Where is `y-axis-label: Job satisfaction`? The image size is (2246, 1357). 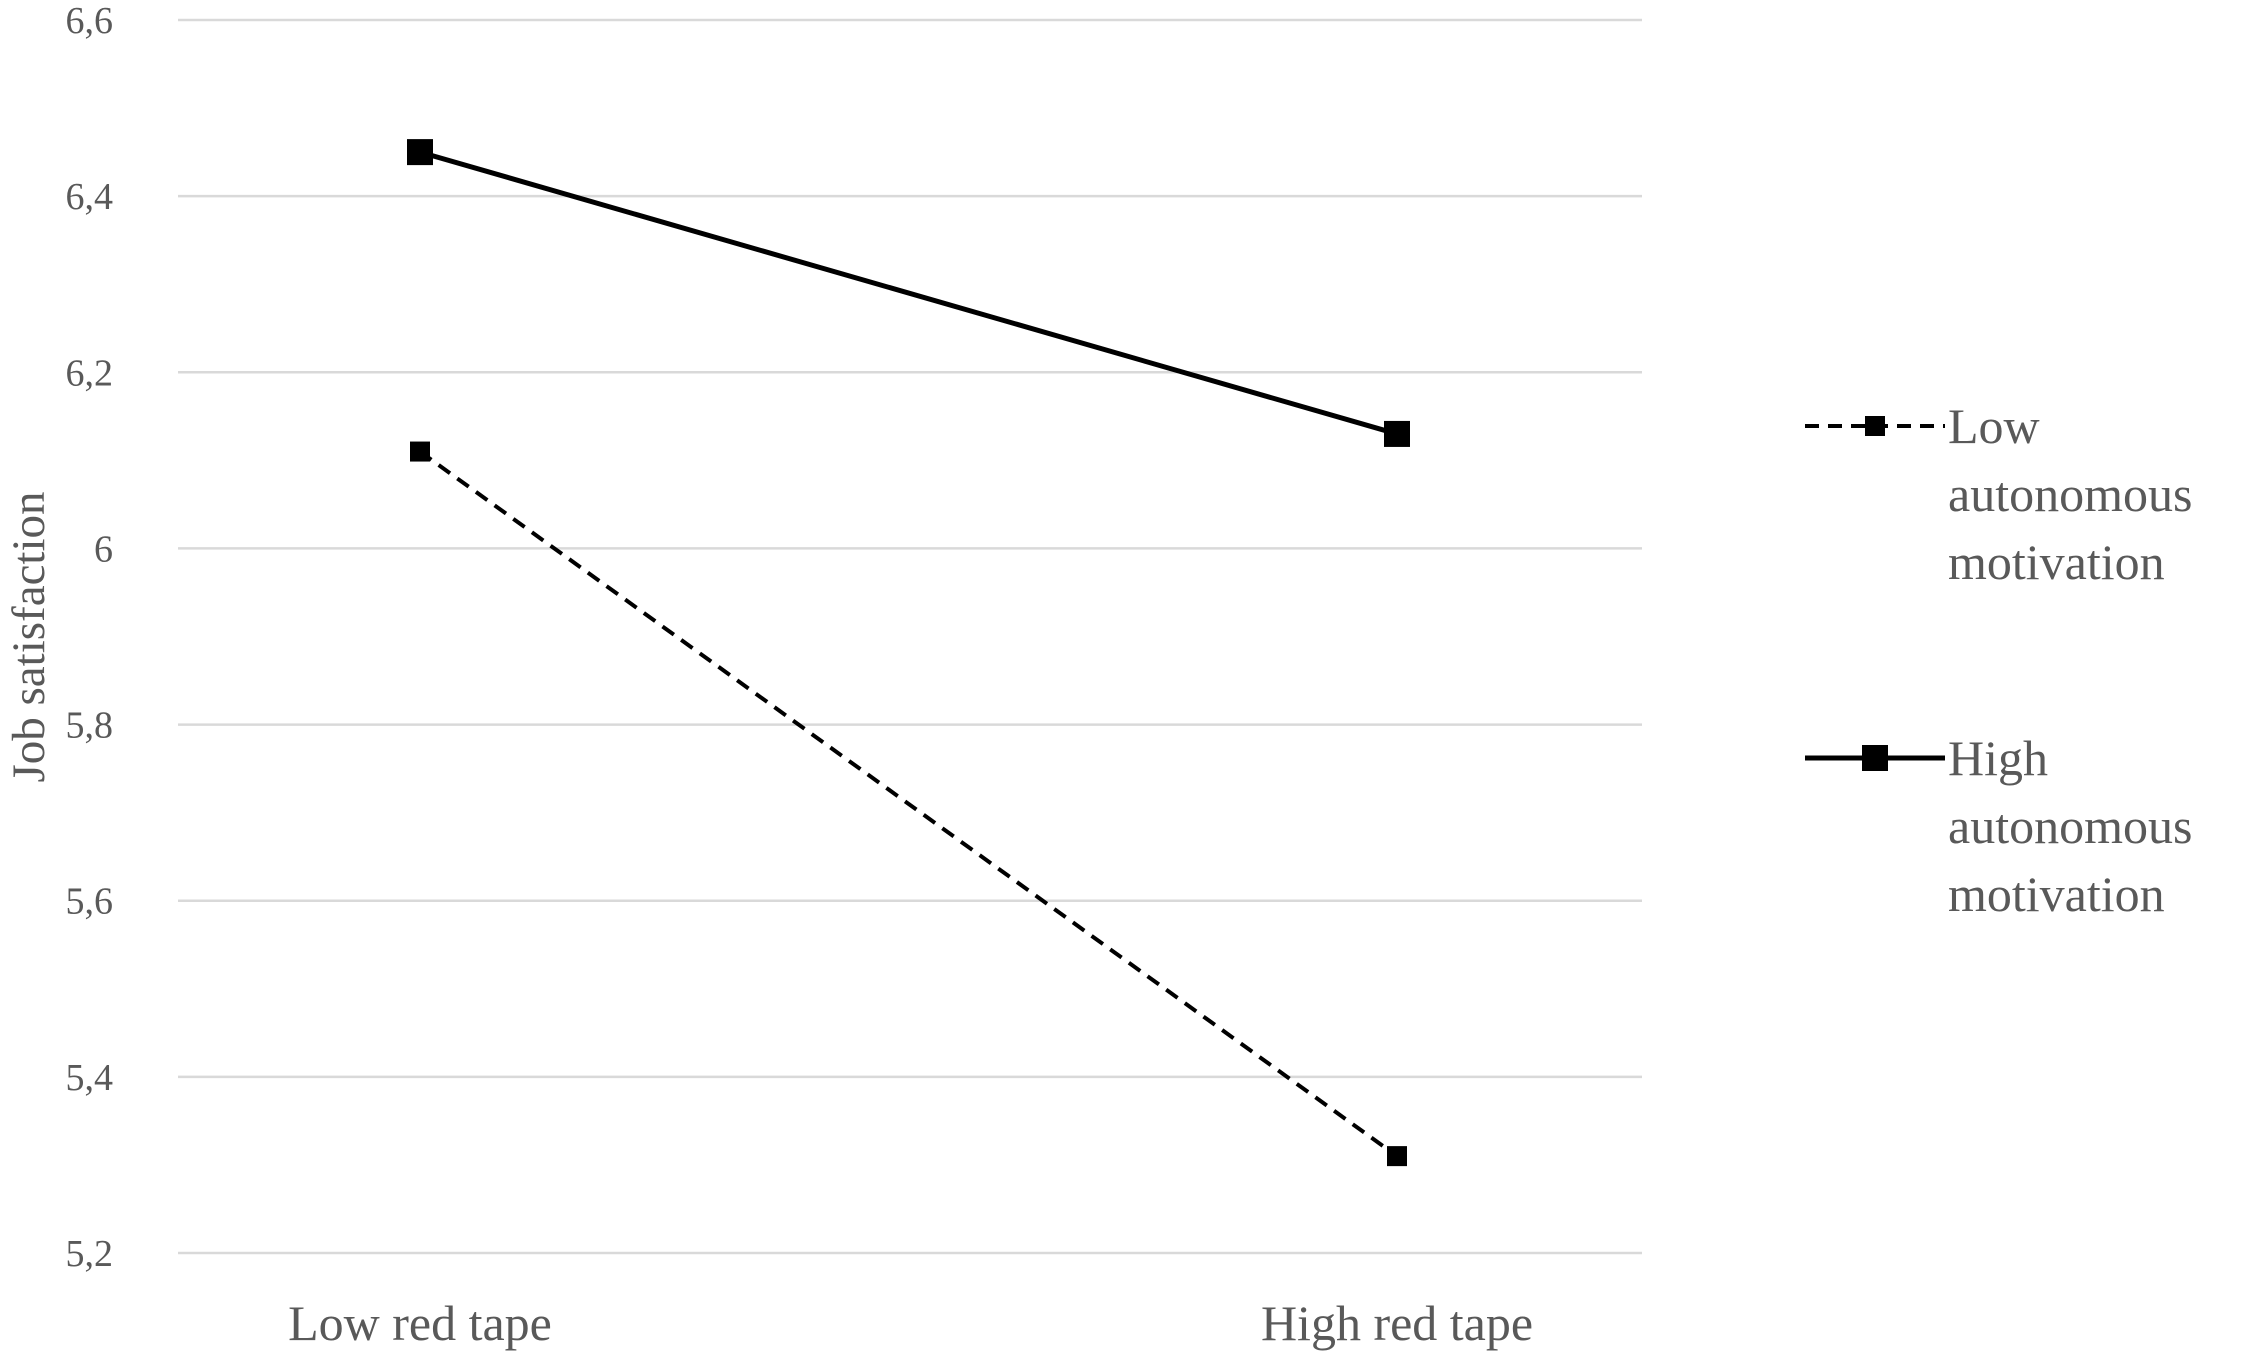 y-axis-label: Job satisfaction is located at coordinates (29, 636).